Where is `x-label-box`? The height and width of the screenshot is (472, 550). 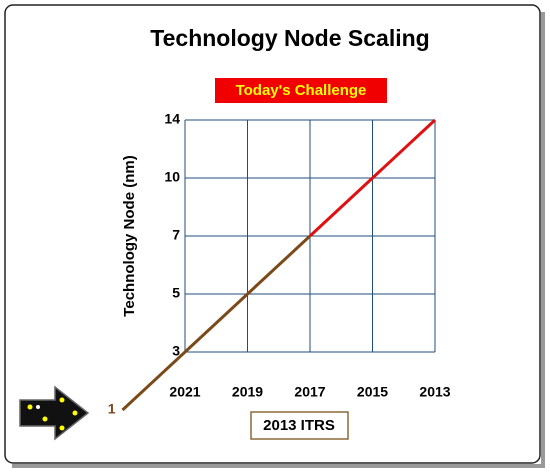 x-label-box is located at coordinates (299, 425).